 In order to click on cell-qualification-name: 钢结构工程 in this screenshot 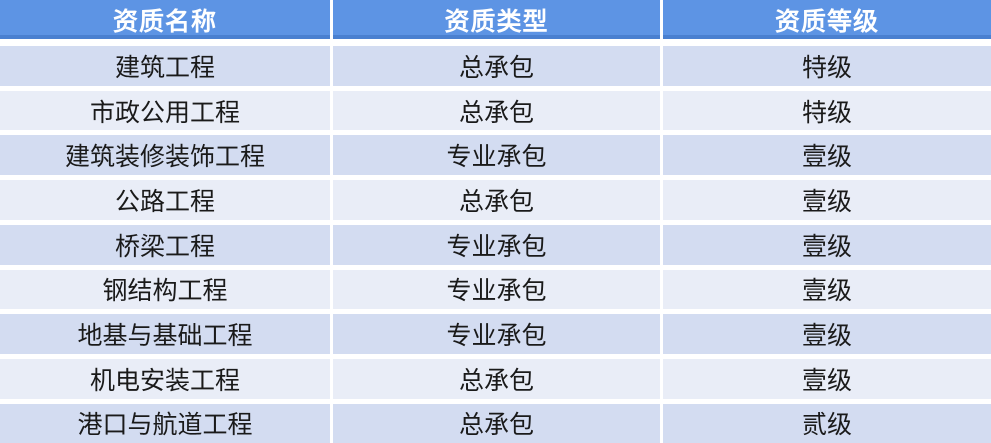, I will do `click(165, 292)`.